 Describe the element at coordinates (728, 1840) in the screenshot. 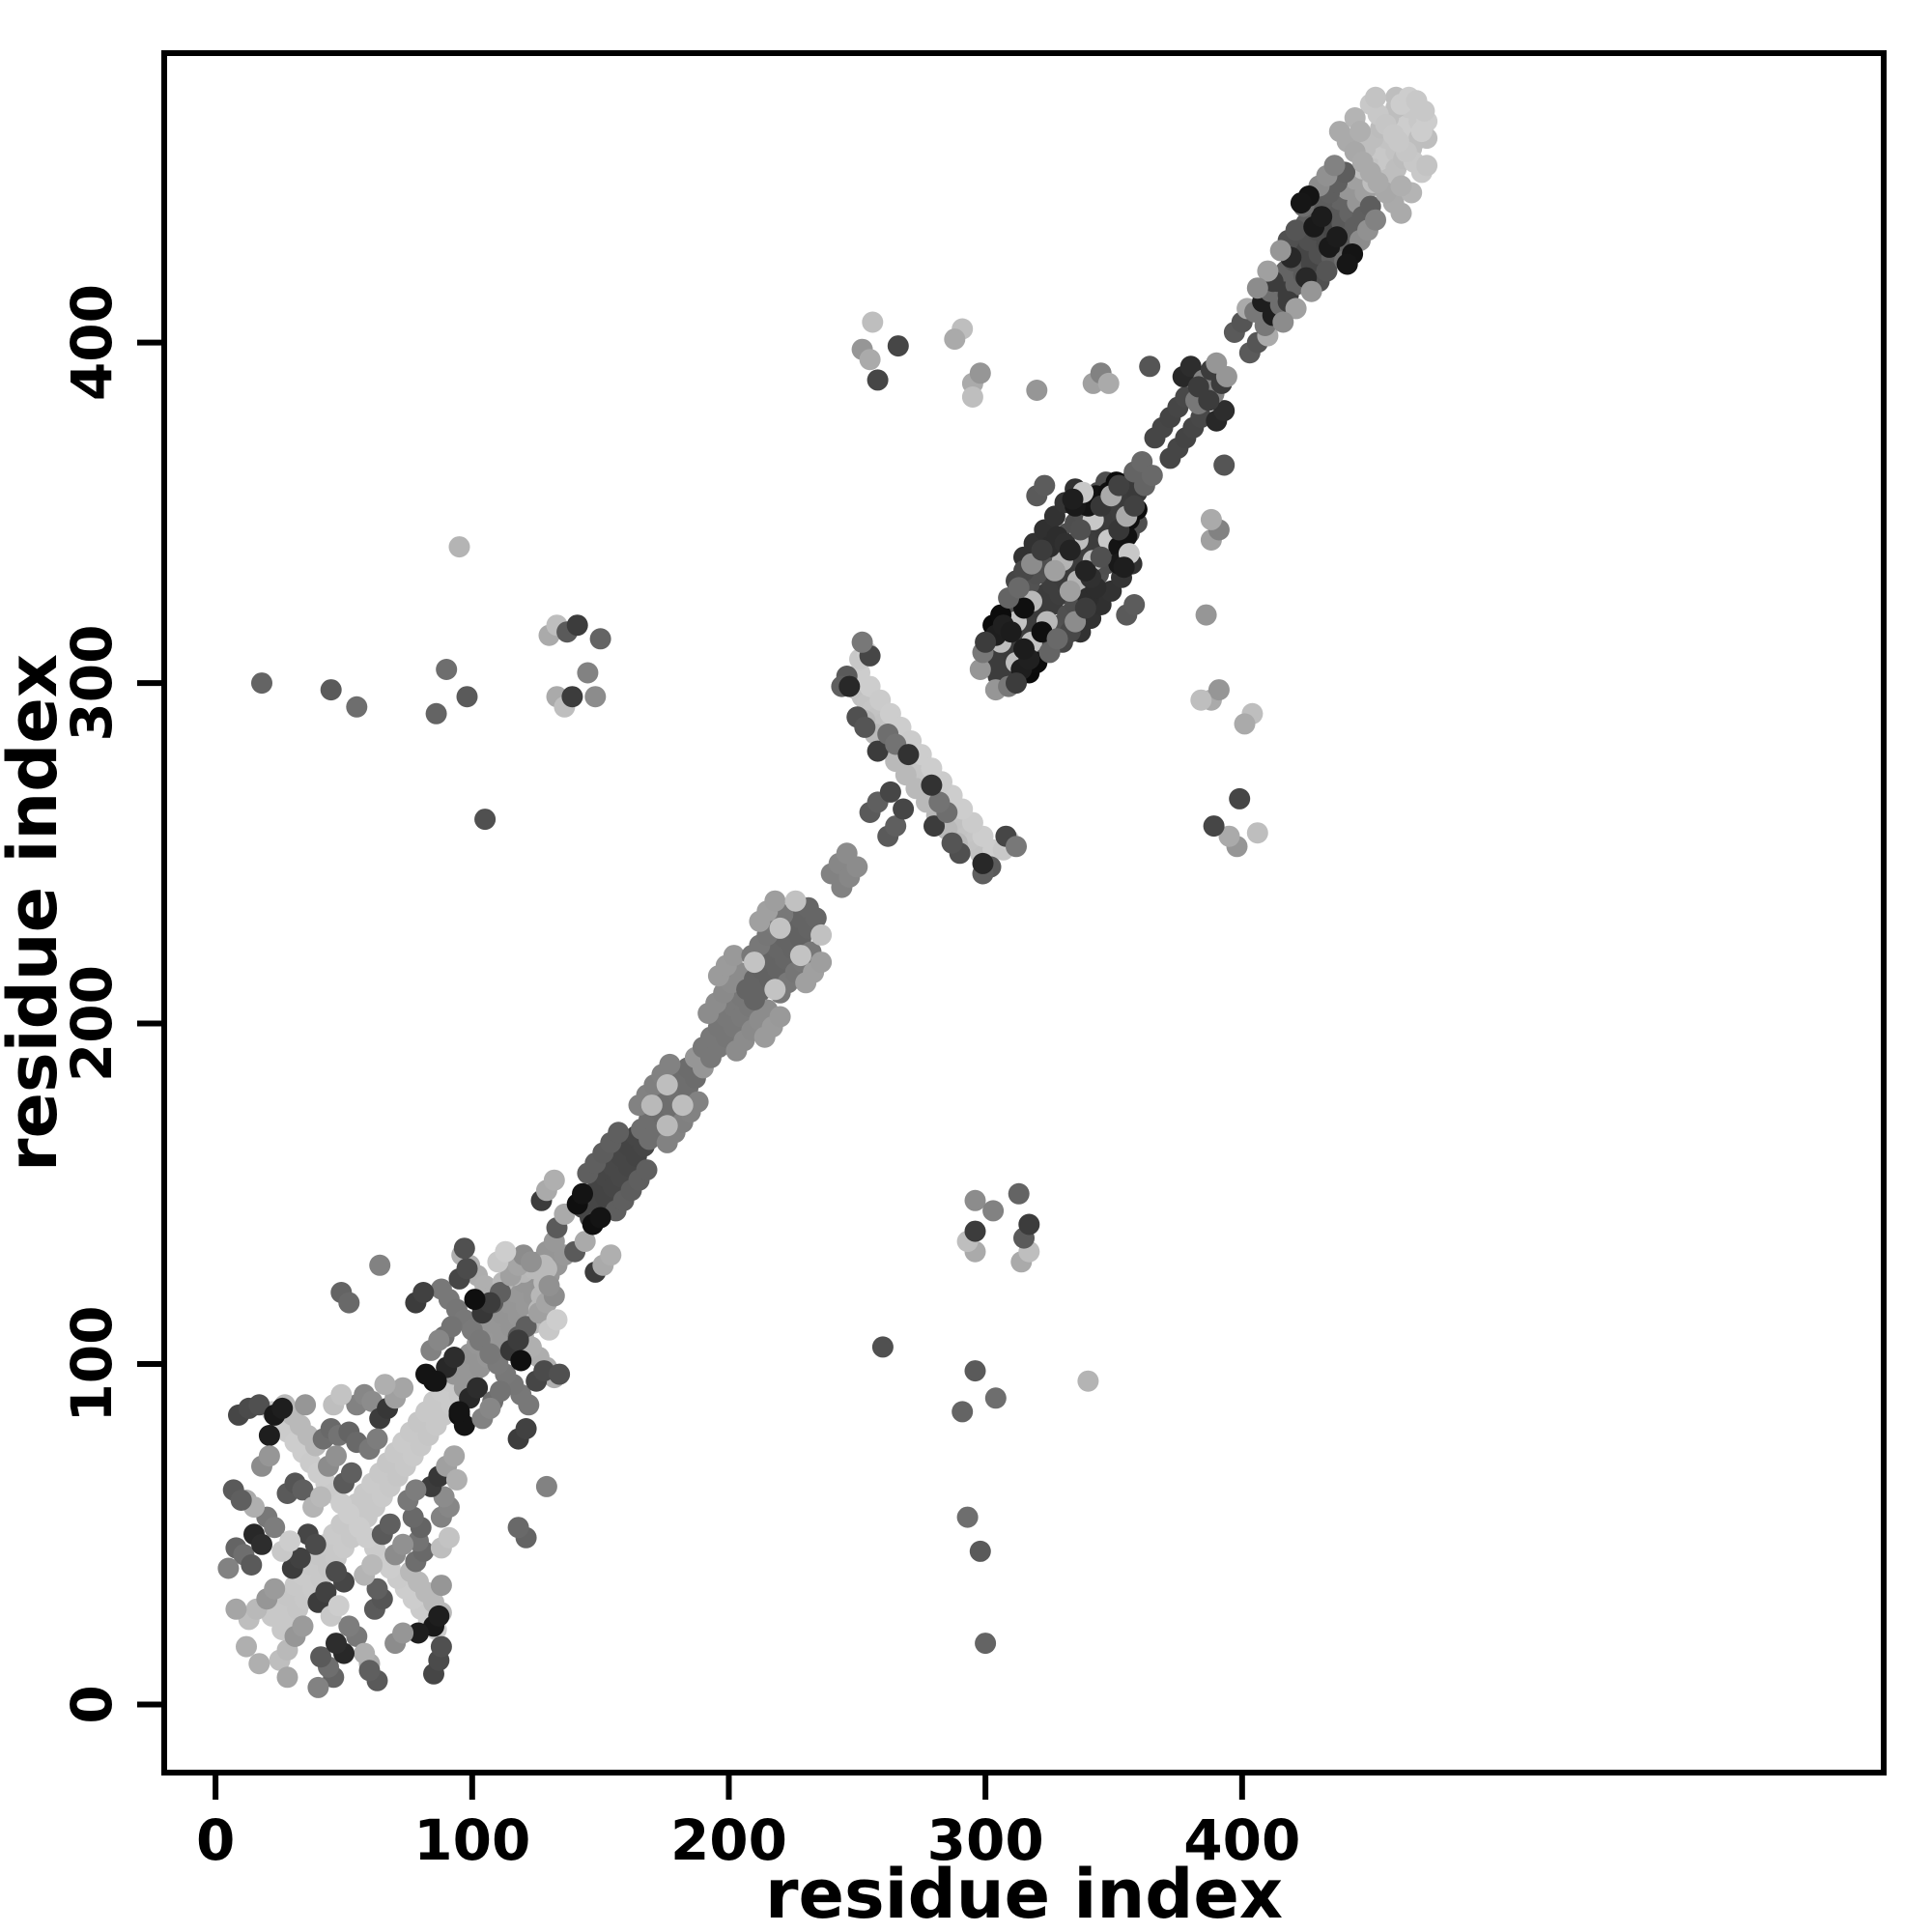

I see `x-tick-label: 200` at that location.